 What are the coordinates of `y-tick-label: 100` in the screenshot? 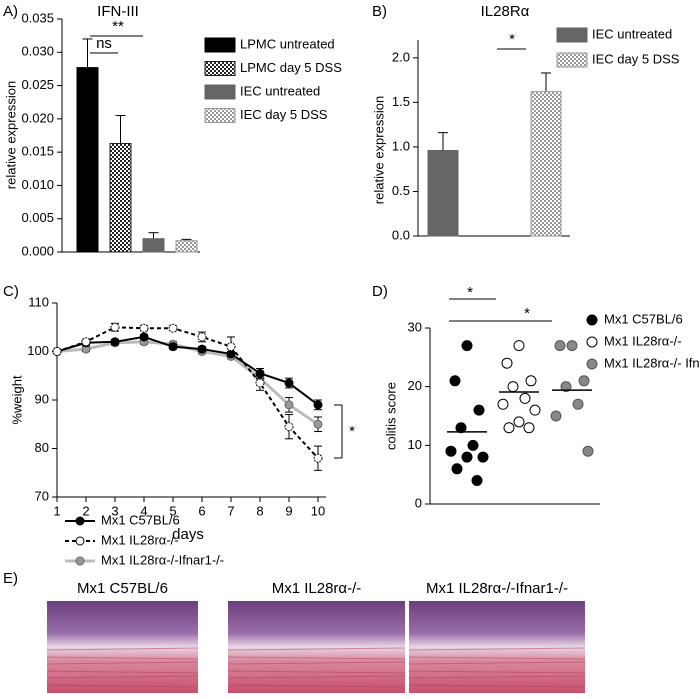 It's located at (38, 350).